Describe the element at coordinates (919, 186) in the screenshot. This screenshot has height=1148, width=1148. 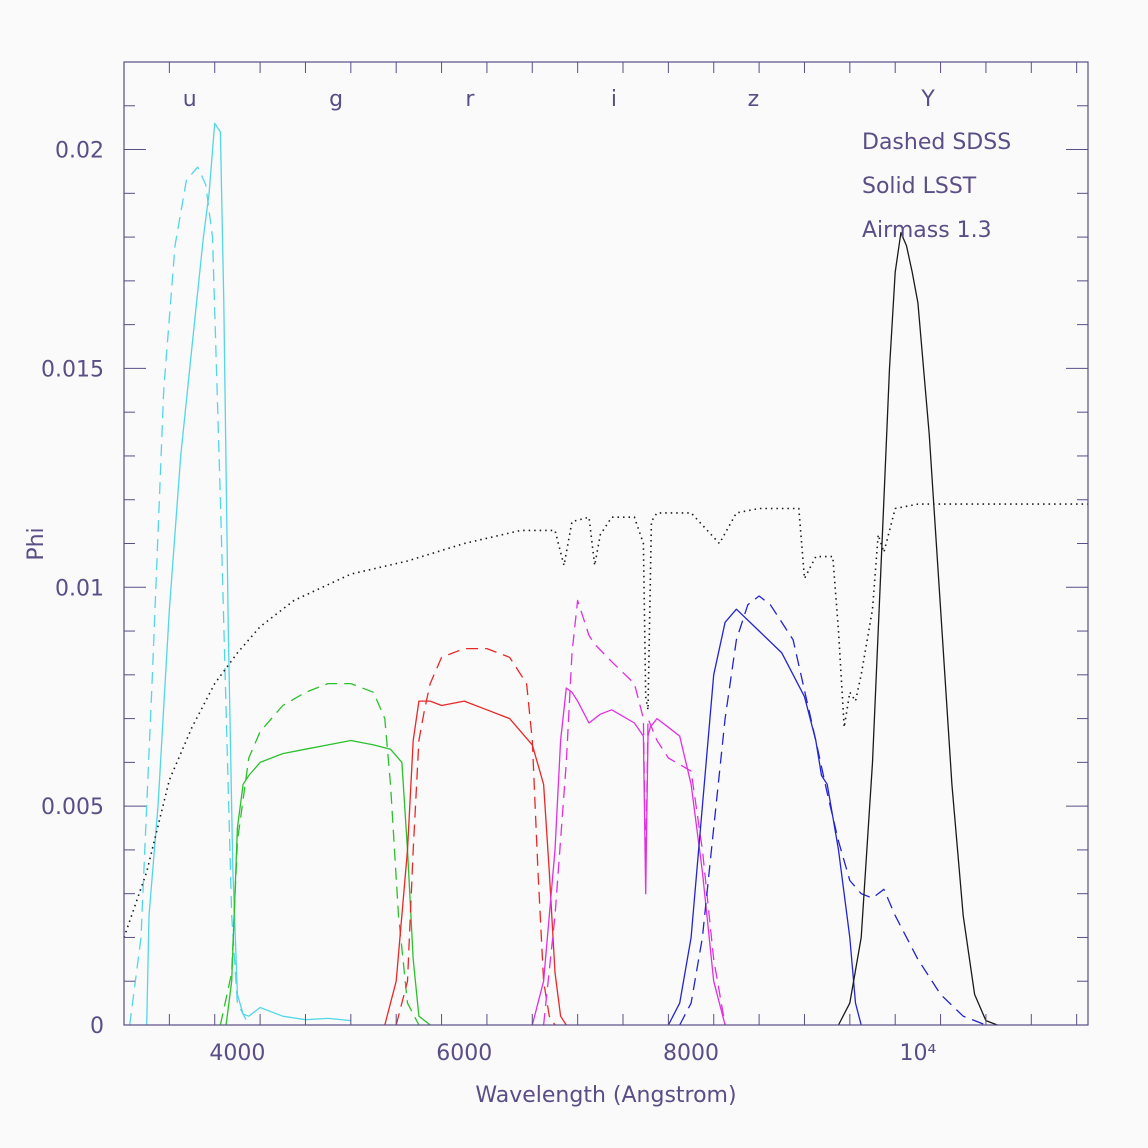
I see `annotation-solid-lsst: Solid LSST` at that location.